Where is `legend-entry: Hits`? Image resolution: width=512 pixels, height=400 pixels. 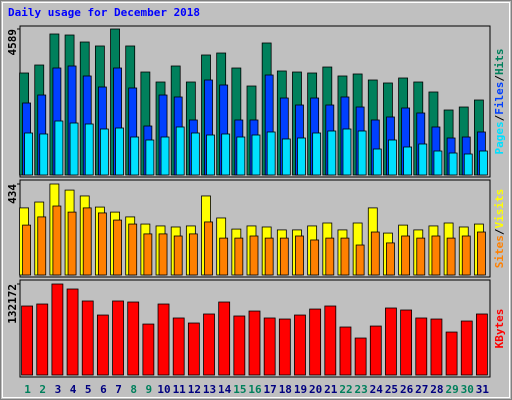 legend-entry: Hits is located at coordinates (499, 62).